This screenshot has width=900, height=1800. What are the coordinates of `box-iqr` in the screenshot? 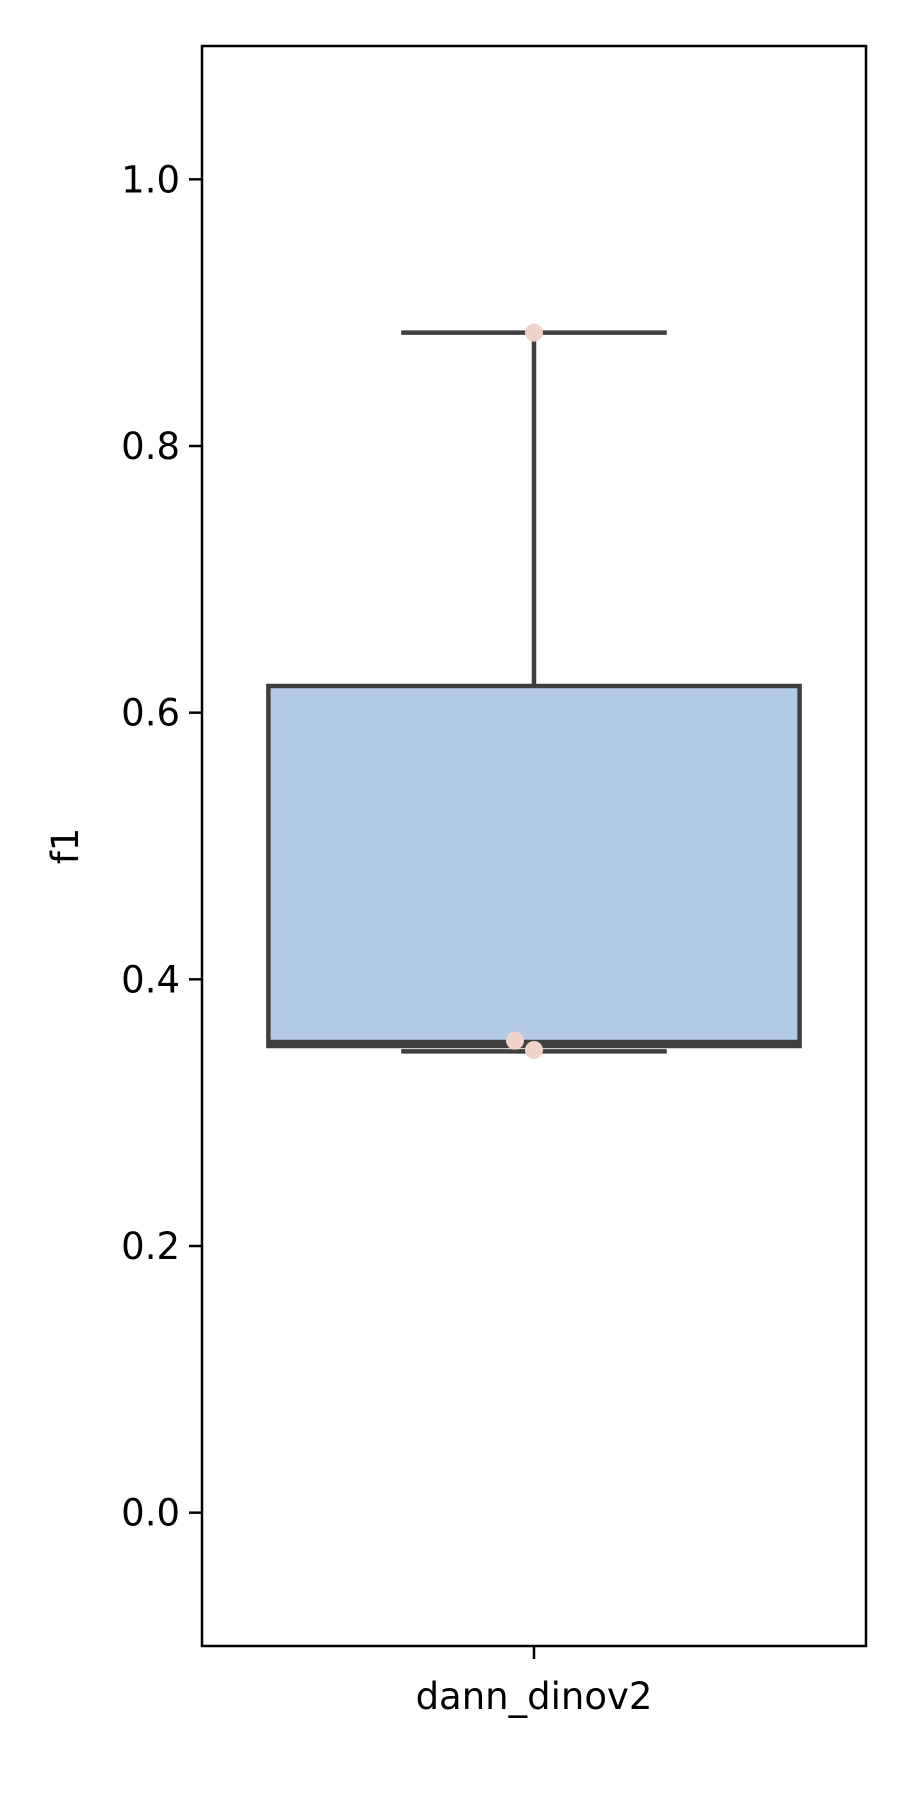 It's located at (534, 866).